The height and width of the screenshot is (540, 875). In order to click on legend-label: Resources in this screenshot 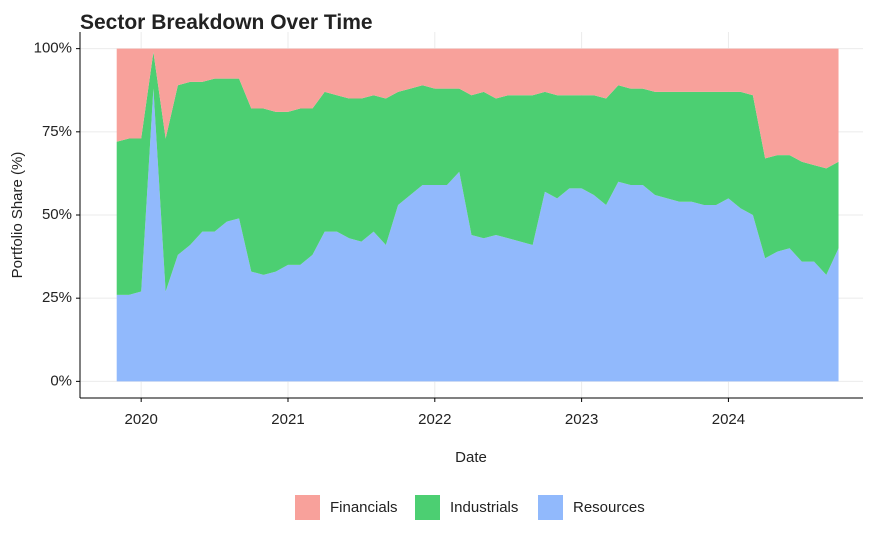, I will do `click(609, 507)`.